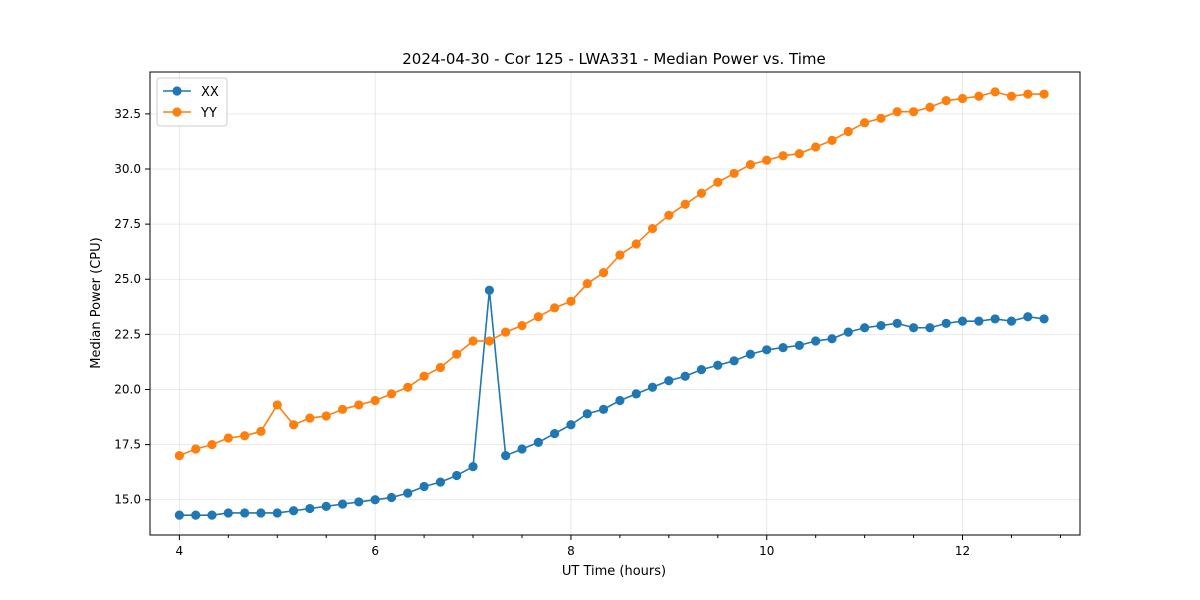 This screenshot has height=600, width=1200. What do you see at coordinates (614, 571) in the screenshot?
I see `x-axis-title: UT Time (hours)` at bounding box center [614, 571].